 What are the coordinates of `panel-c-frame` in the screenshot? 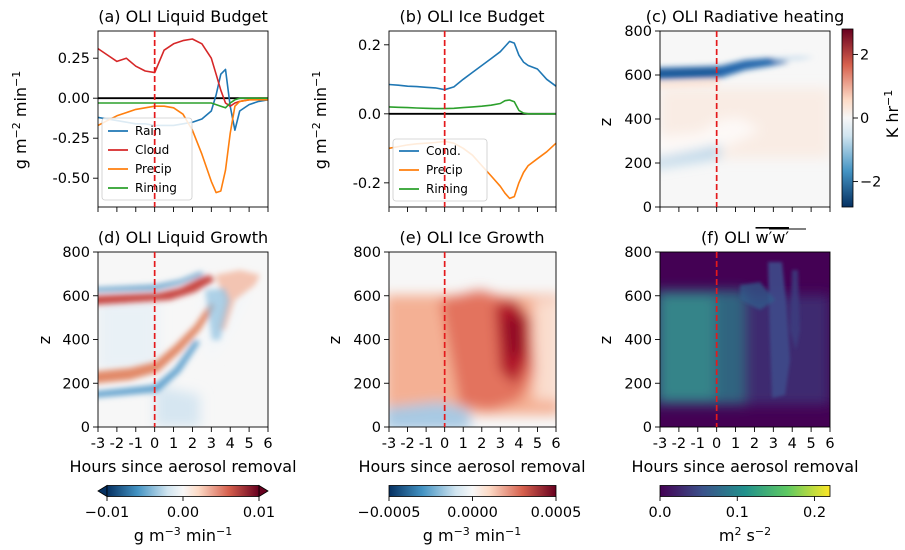 It's located at (745, 119).